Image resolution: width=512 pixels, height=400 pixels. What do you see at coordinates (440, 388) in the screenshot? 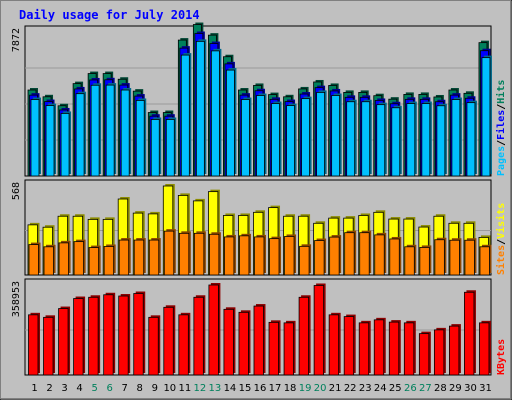
I see `x-tick-label: 28` at bounding box center [440, 388].